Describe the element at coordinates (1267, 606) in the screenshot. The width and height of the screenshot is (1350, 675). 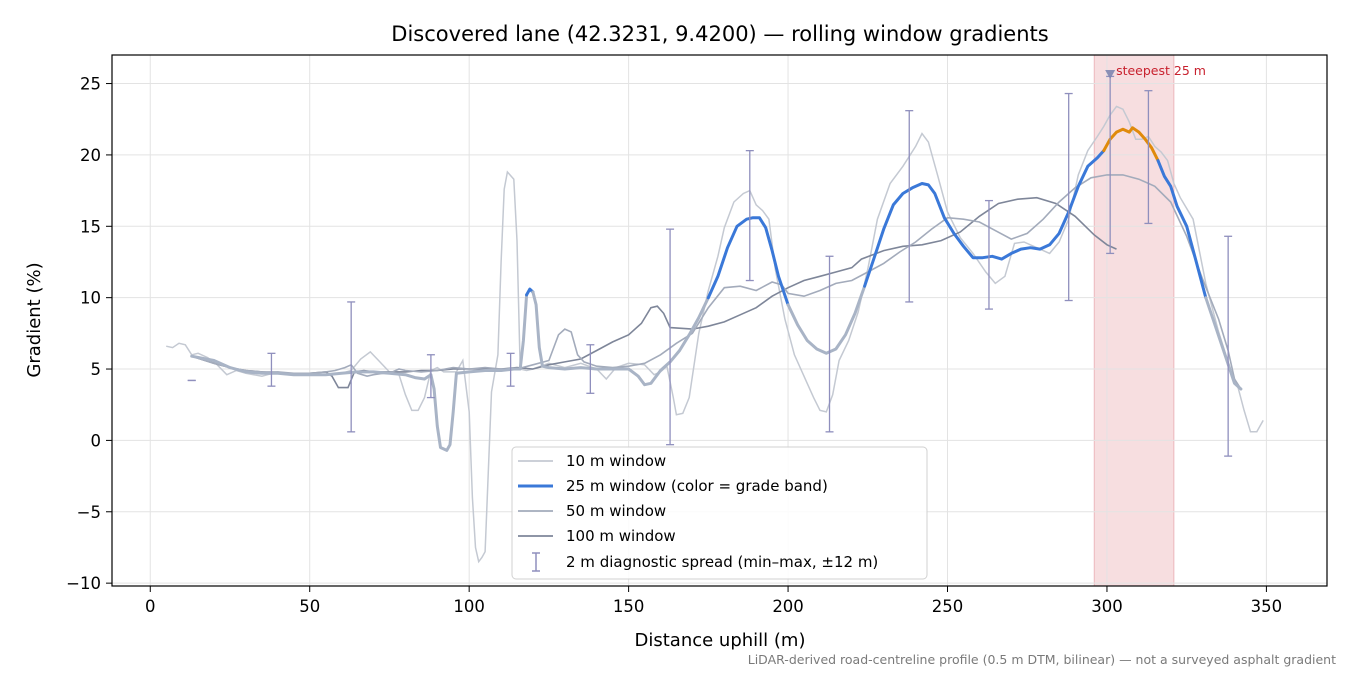
I see `x-tick-label: 350` at that location.